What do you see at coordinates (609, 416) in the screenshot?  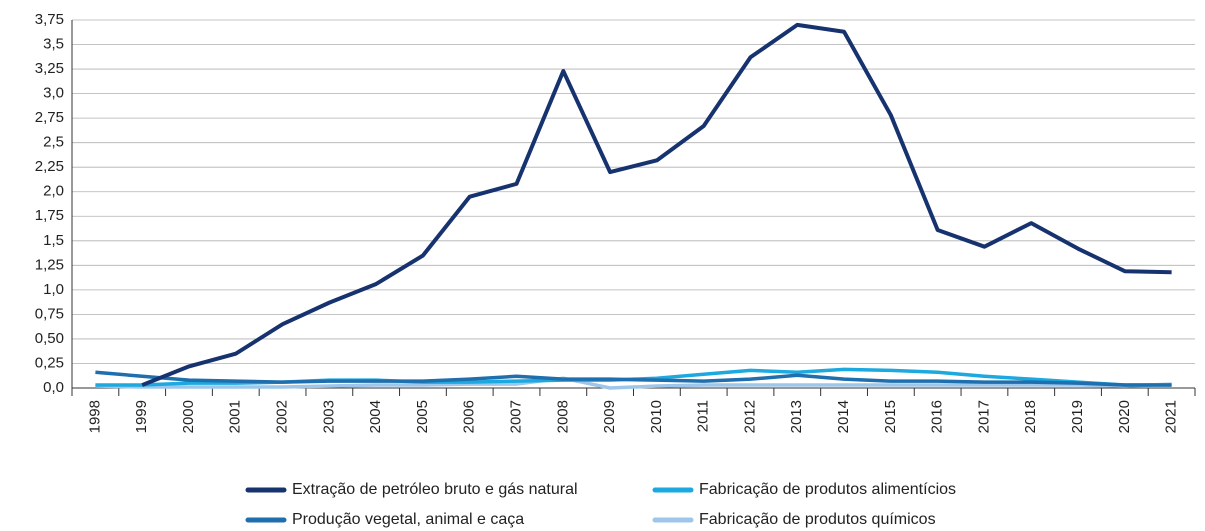 I see `x-tick-label: 2009` at bounding box center [609, 416].